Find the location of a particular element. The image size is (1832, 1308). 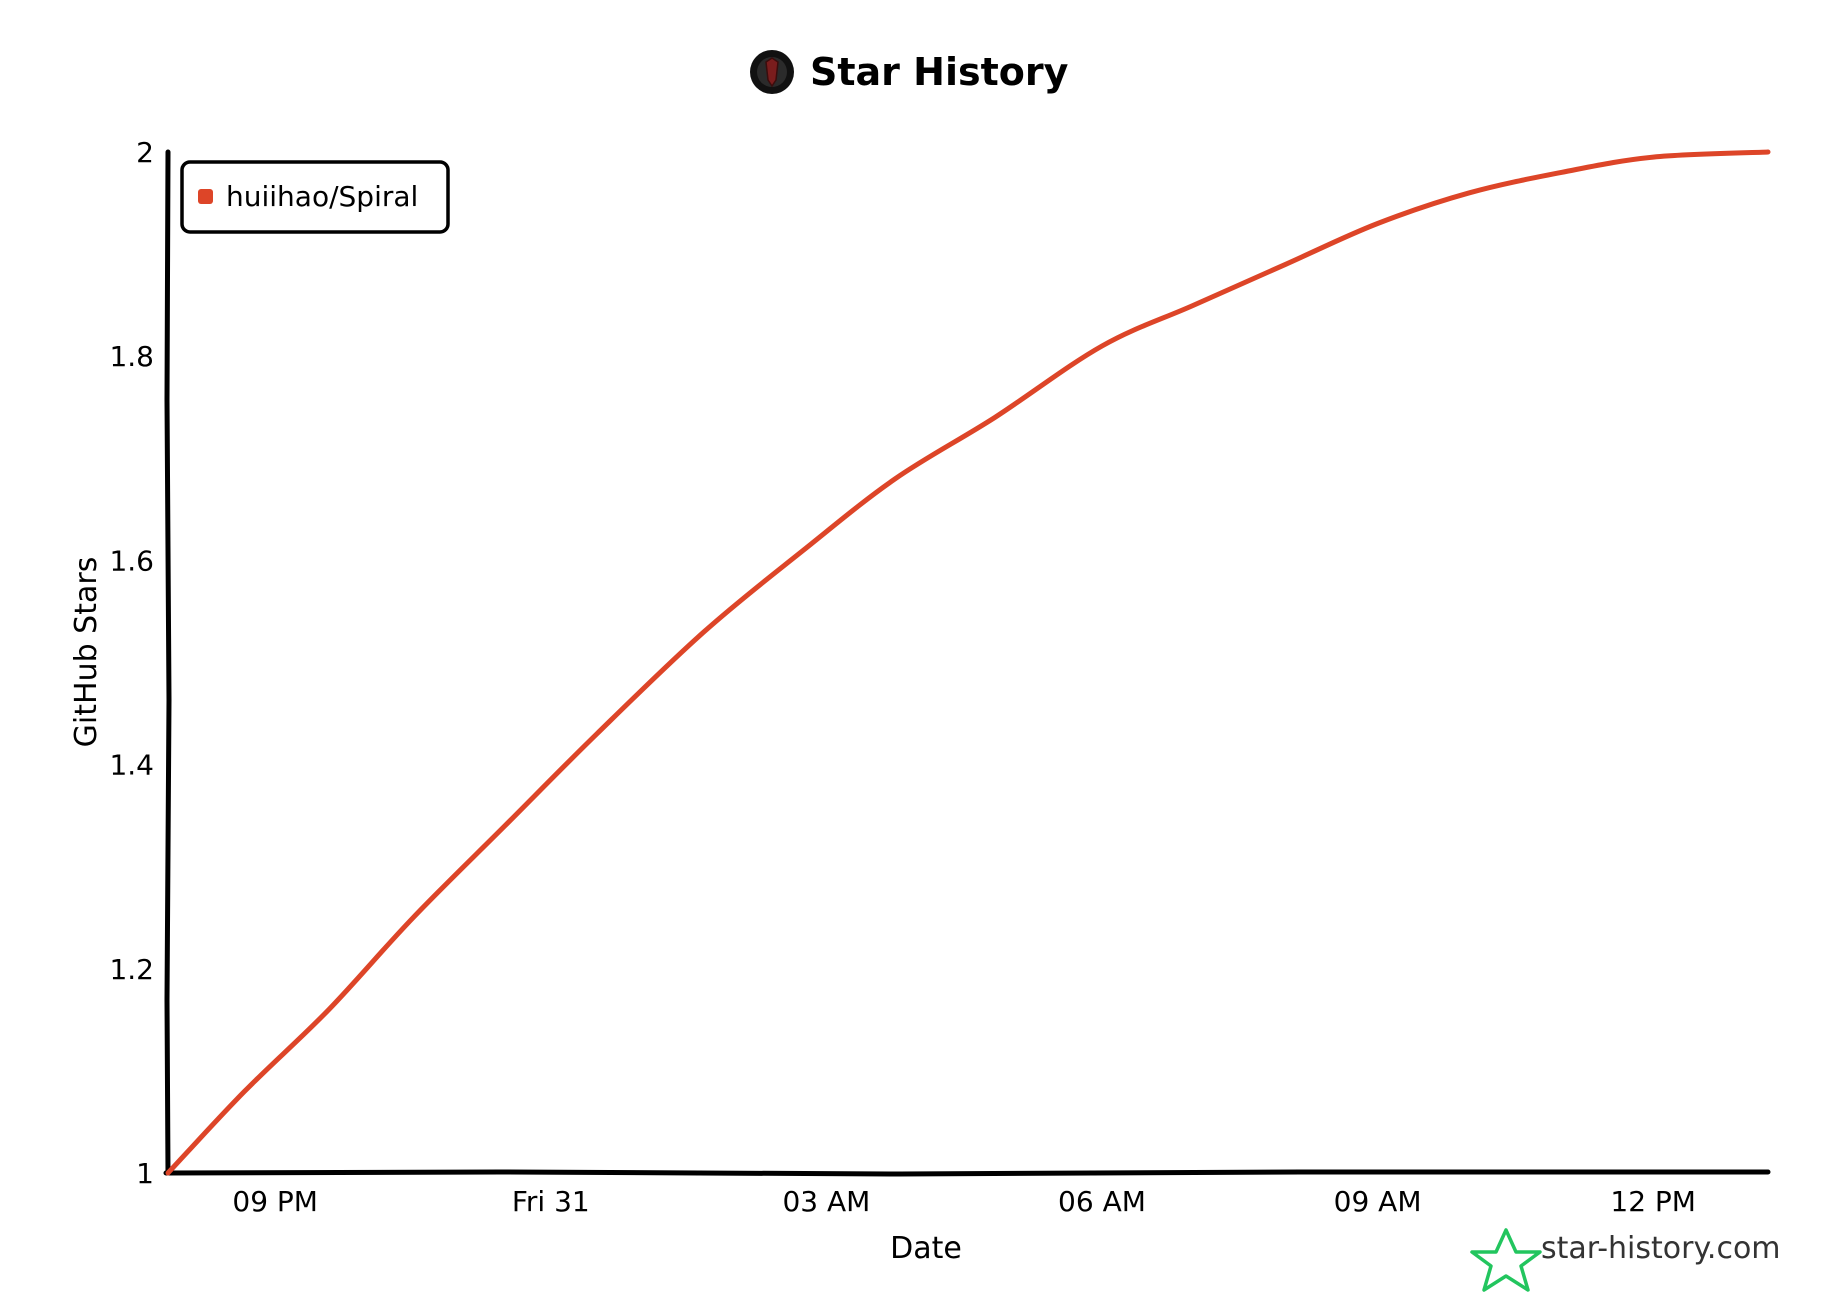

y-tick-label: 1.2 is located at coordinates (131, 969).